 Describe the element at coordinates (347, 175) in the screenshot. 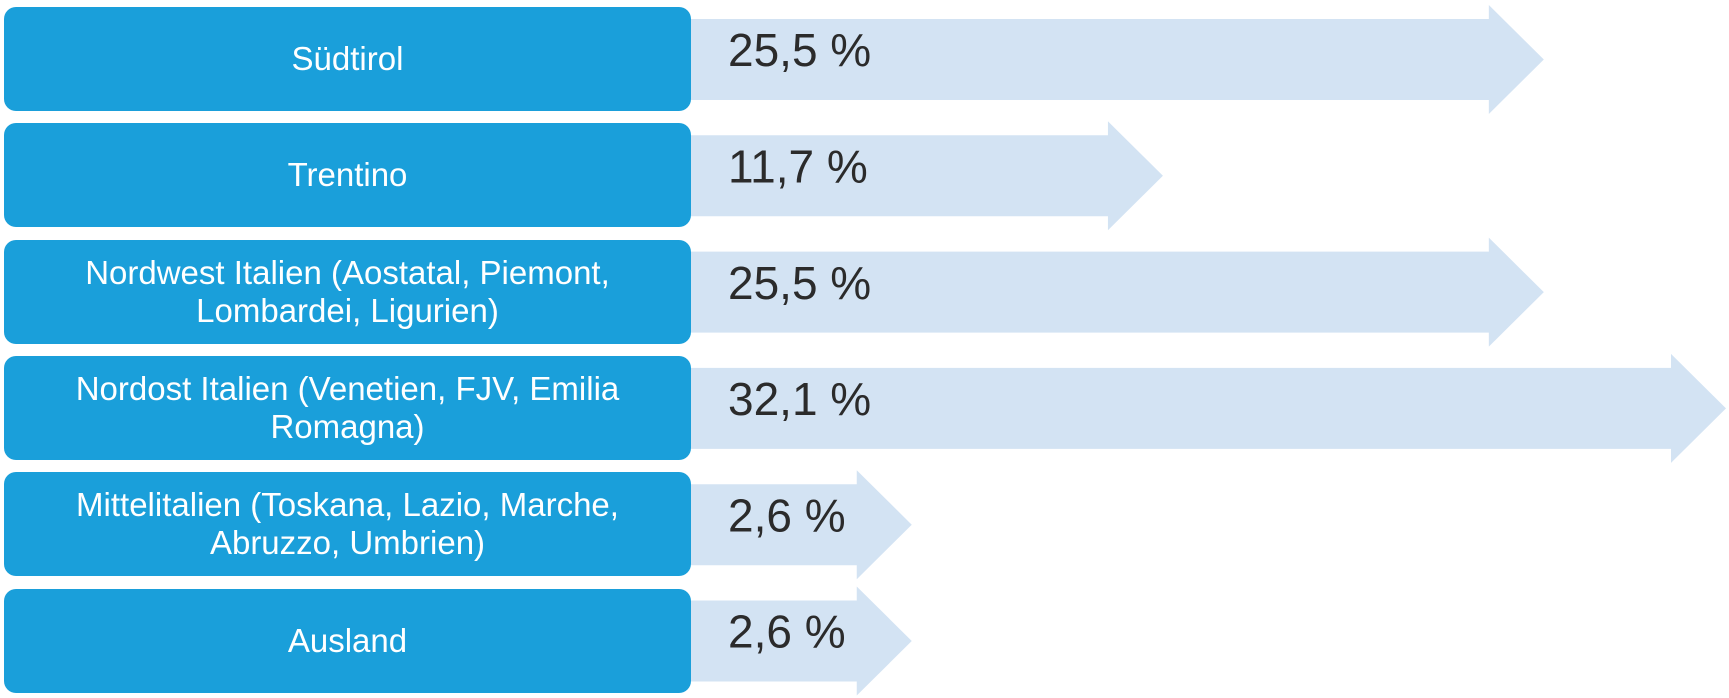

I see `category-label: Trentino` at that location.